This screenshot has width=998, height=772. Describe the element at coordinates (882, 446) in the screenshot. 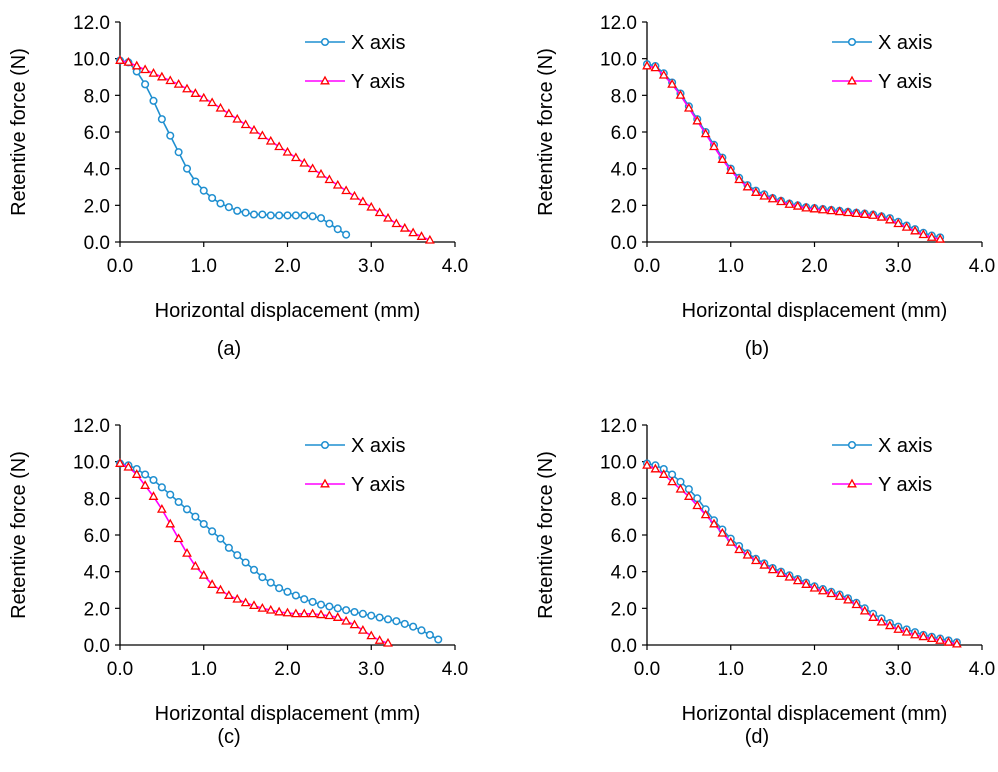

I see `legend-entry: X axis` at that location.